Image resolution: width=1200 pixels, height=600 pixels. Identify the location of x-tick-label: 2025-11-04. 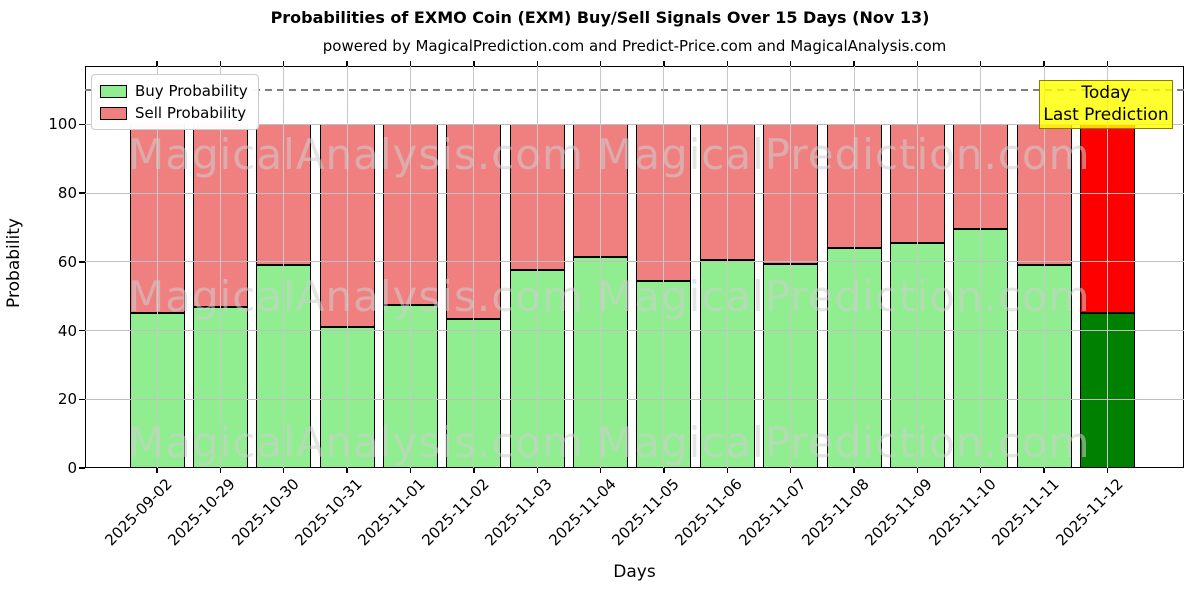
(582, 512).